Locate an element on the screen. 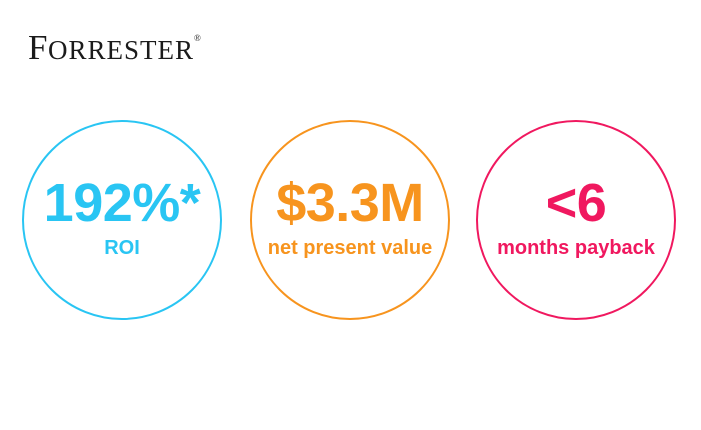  months-payback-label: months payback is located at coordinates (576, 247).